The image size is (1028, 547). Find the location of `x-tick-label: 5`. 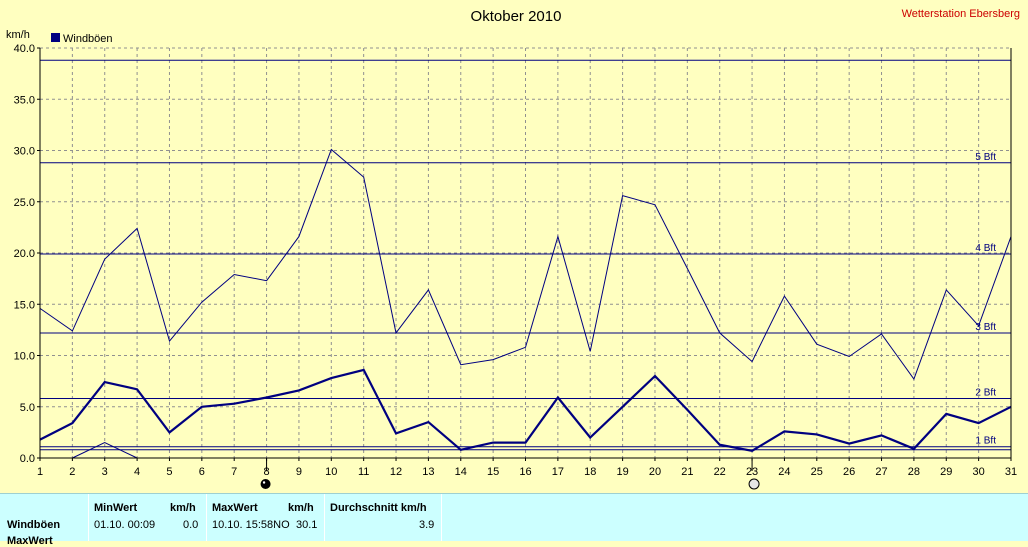

x-tick-label: 5 is located at coordinates (169, 472).